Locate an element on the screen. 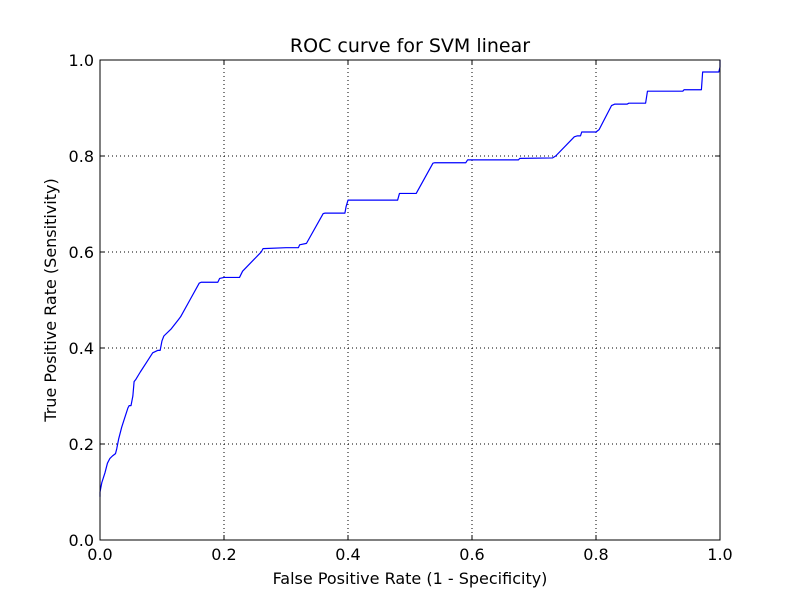 The height and width of the screenshot is (600, 800). x-tick-label: 0.4 is located at coordinates (347, 554).